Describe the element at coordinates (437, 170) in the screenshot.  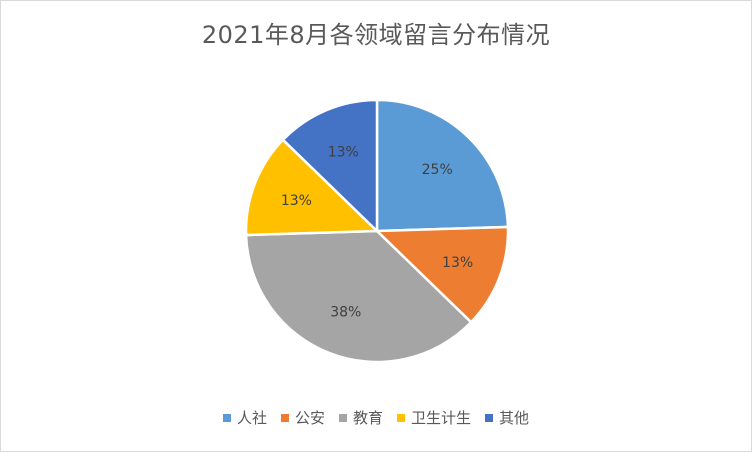
I see `data-label-人社: 25%` at that location.